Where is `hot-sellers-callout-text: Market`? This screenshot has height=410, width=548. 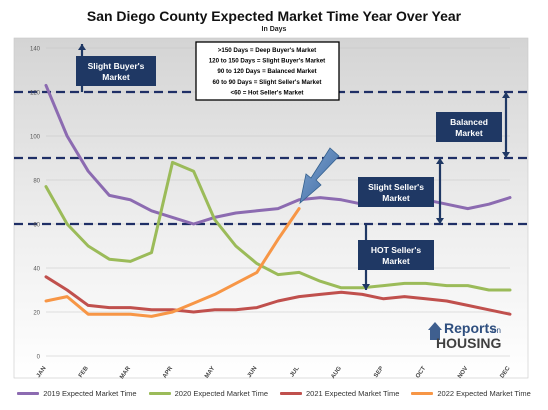
hot-sellers-callout-text: Market is located at coordinates (396, 261).